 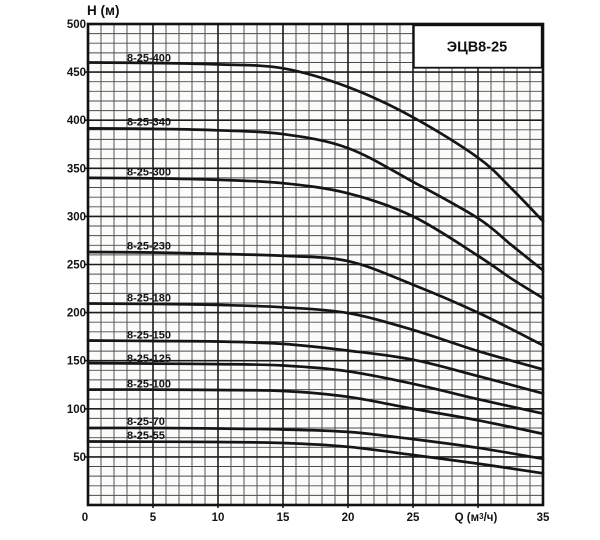 What do you see at coordinates (476, 518) in the screenshot?
I see `svg-text: Q (м3/ч)` at bounding box center [476, 518].